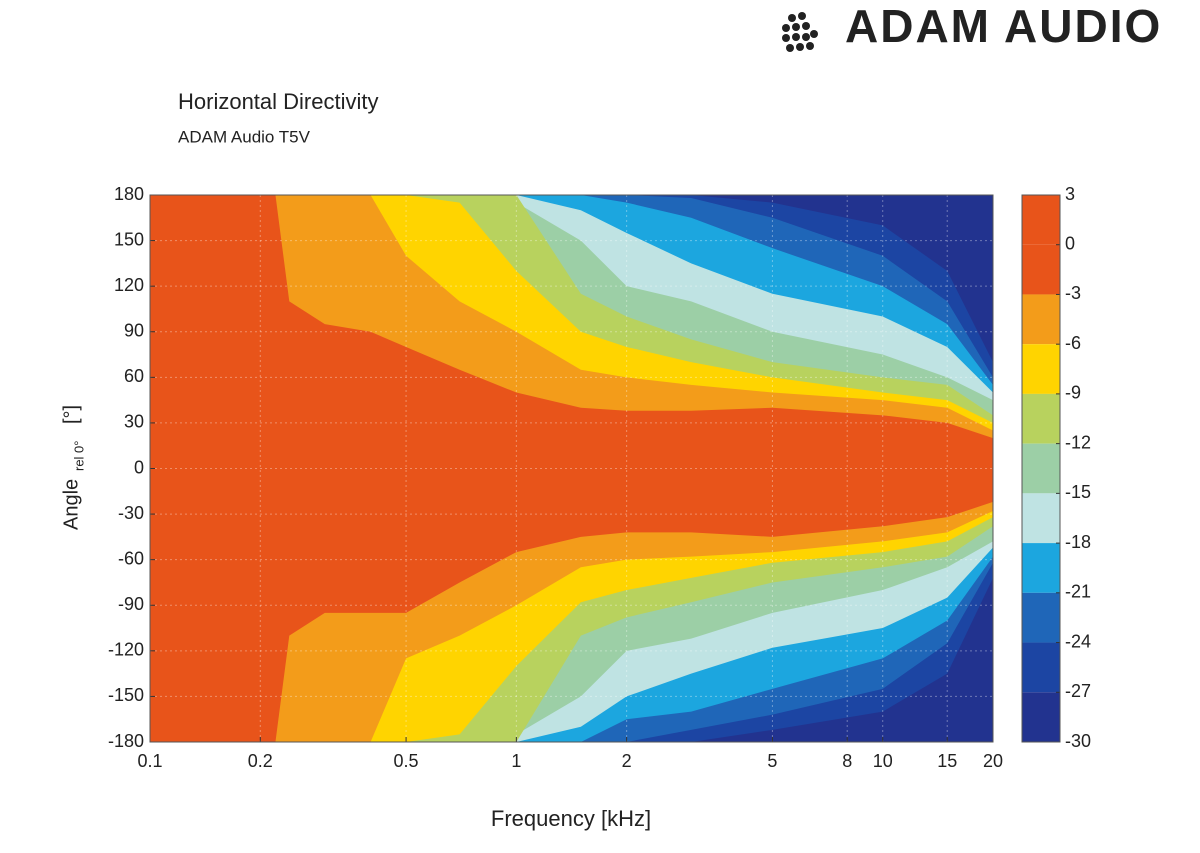  I want to click on colorbar-tick-label: -15, so click(1078, 492).